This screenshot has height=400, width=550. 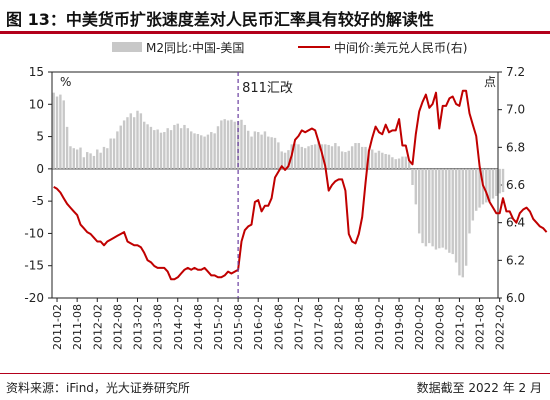 I want to click on x-tick-label: 2014-02, so click(x=178, y=327).